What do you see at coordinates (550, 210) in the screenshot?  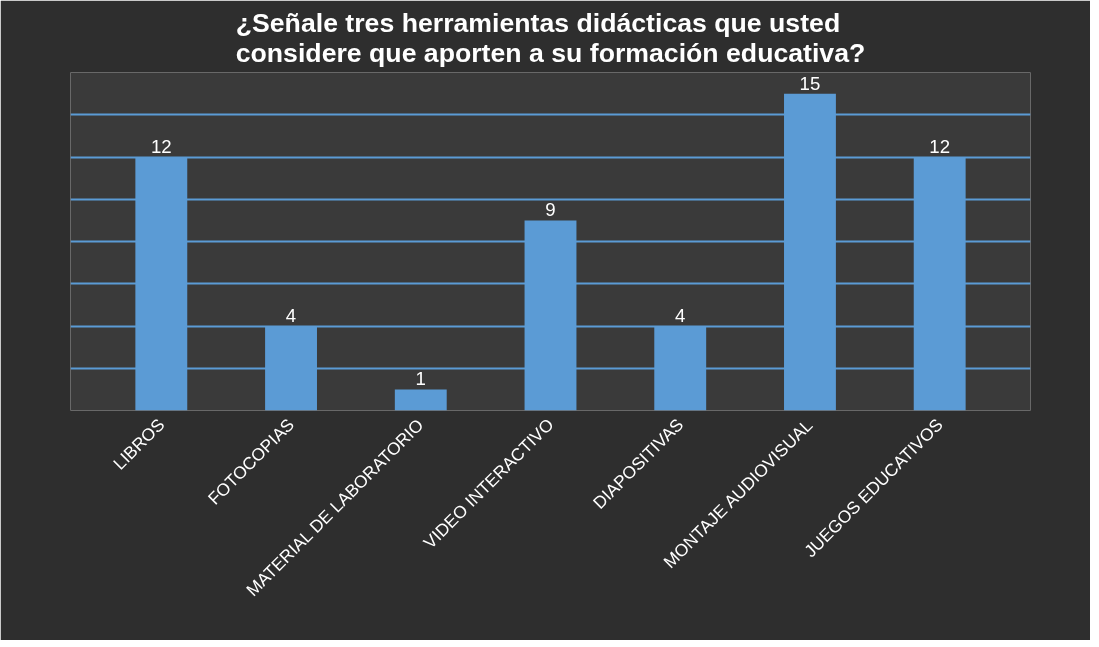 I see `data-label: 9` at bounding box center [550, 210].